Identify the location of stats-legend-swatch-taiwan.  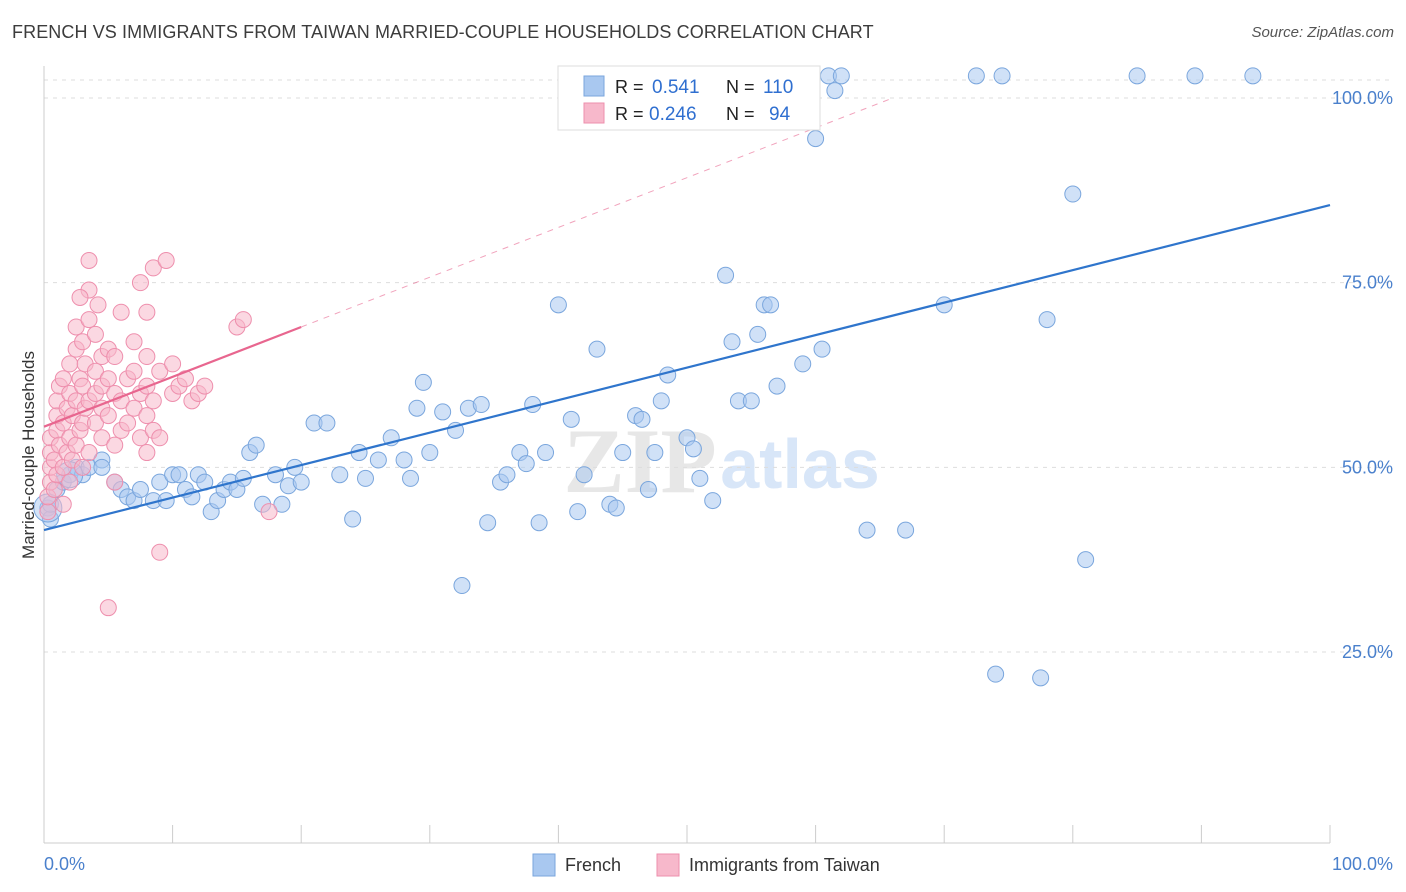
(594, 113).